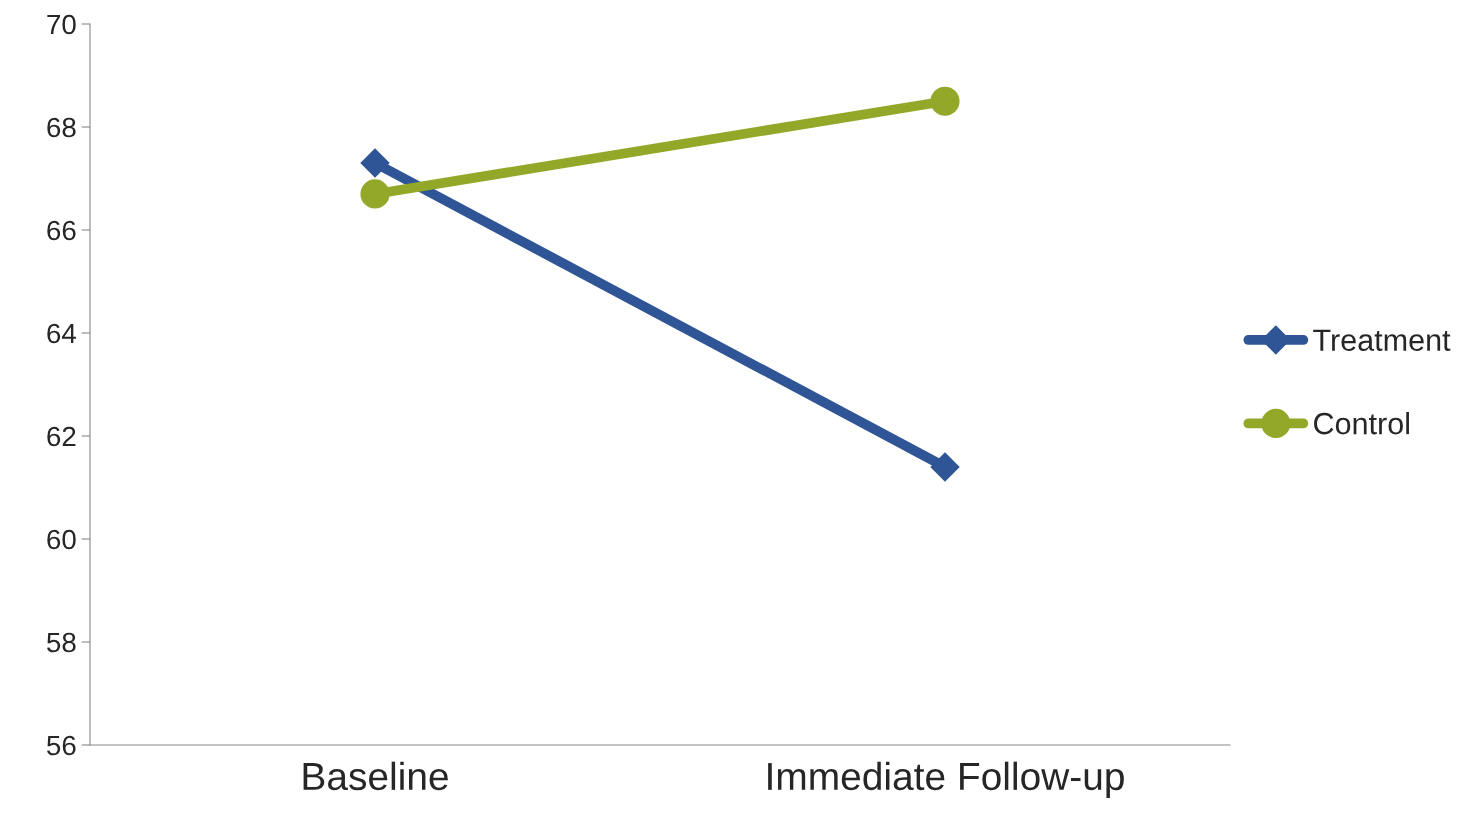  I want to click on x-tick-label: Immediate Follow-up, so click(946, 779).